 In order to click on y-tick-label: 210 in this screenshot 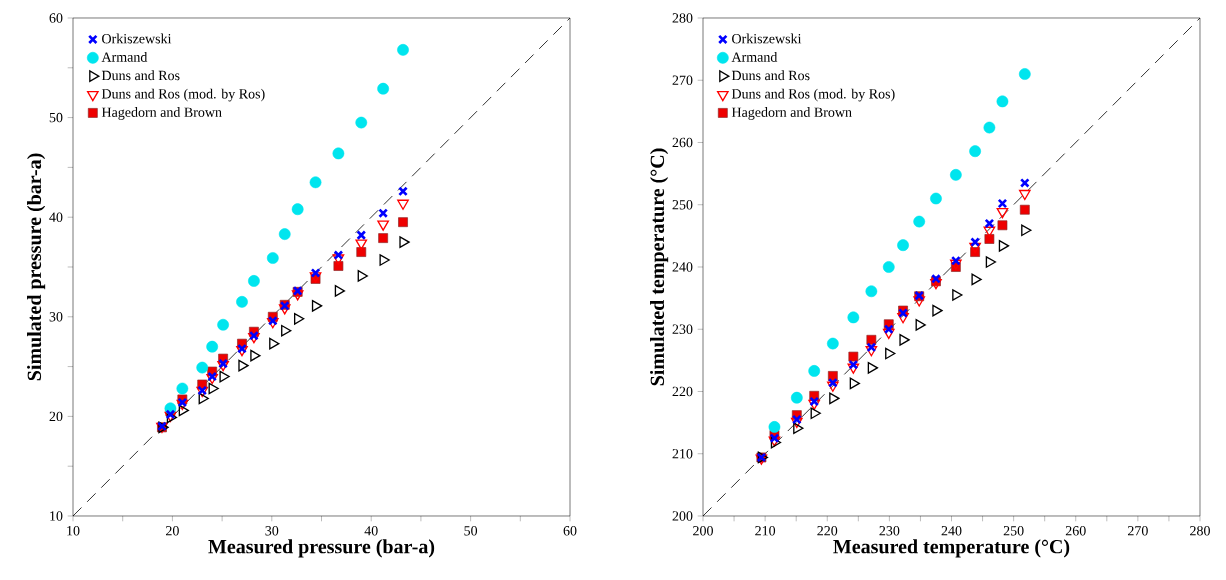, I will do `click(682, 454)`.